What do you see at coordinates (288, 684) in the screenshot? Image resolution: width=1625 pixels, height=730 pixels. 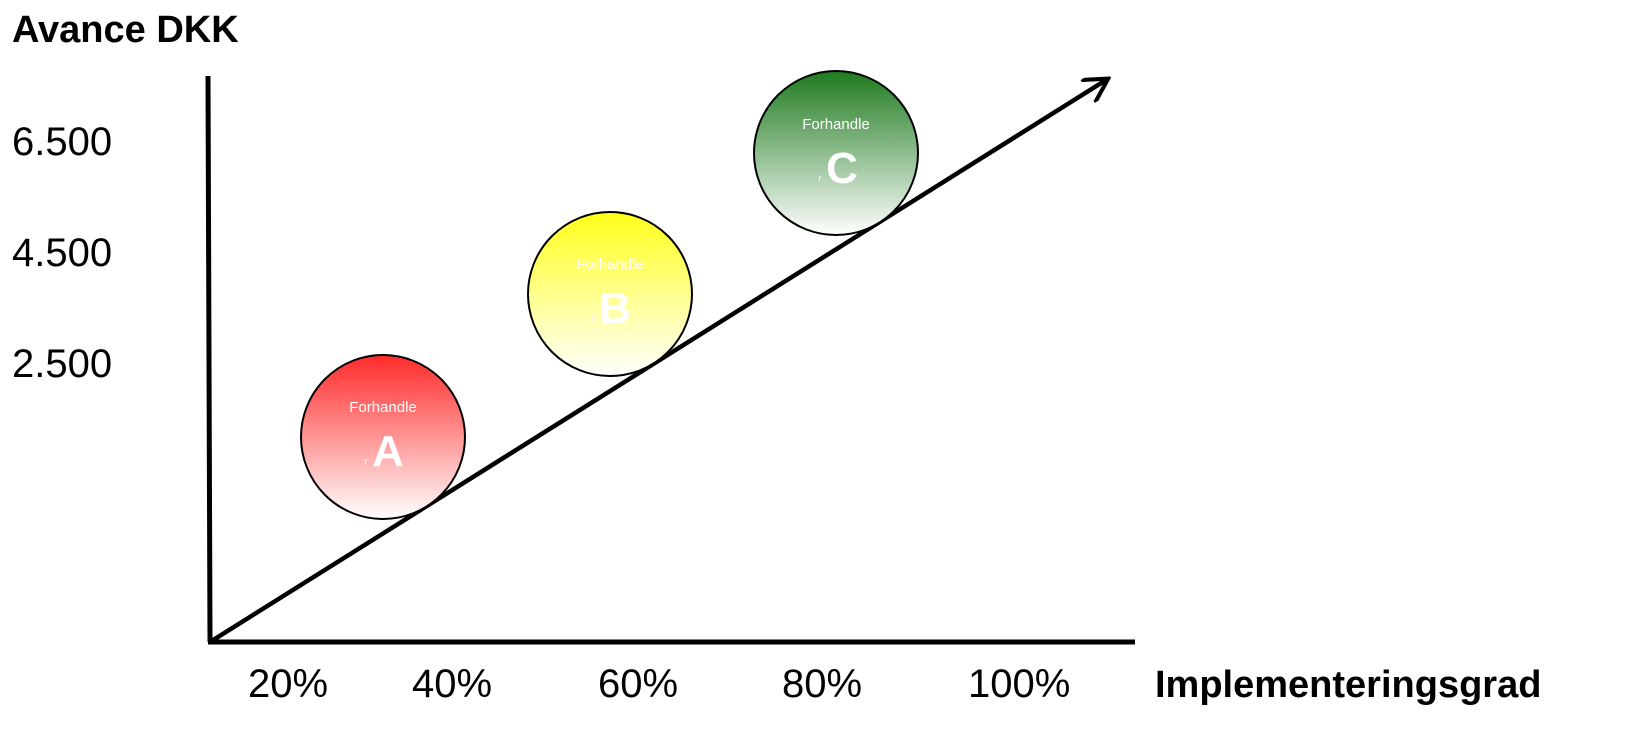 I see `x-tick-label: 20%` at bounding box center [288, 684].